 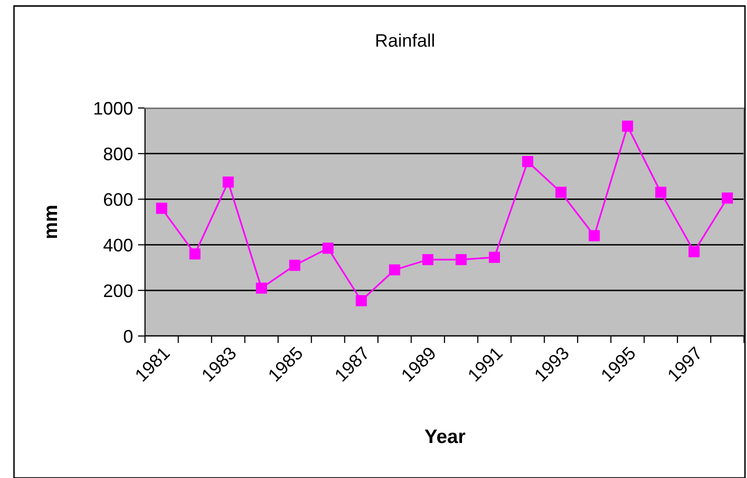 I want to click on y-tick-label: 600, so click(x=118, y=199).